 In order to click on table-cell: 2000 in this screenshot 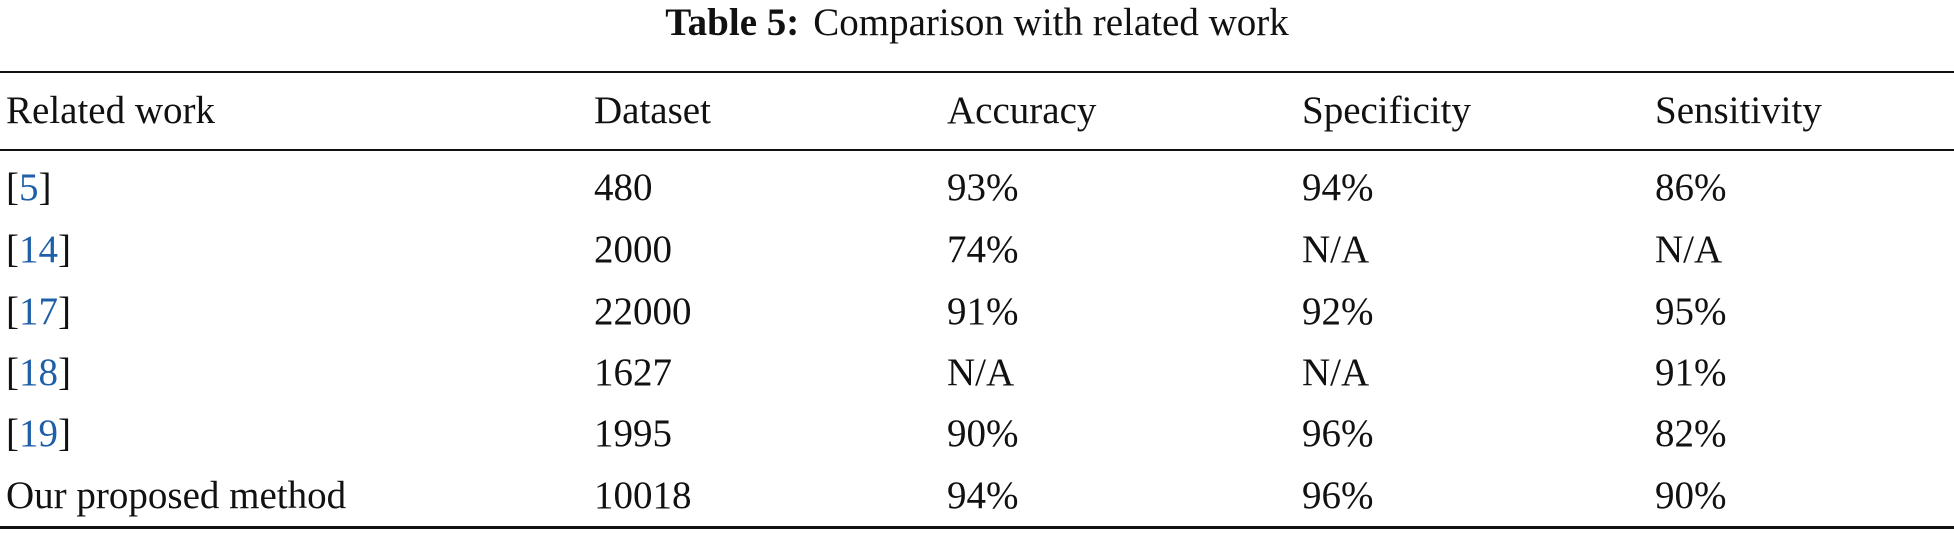, I will do `click(633, 249)`.